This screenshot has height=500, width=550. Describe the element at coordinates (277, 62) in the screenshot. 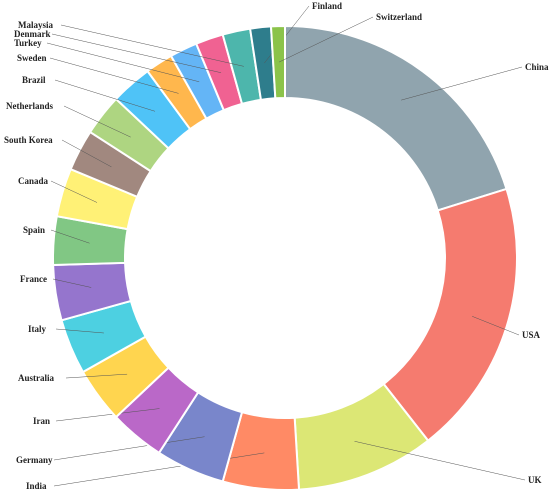

I see `slice-switzerland` at that location.